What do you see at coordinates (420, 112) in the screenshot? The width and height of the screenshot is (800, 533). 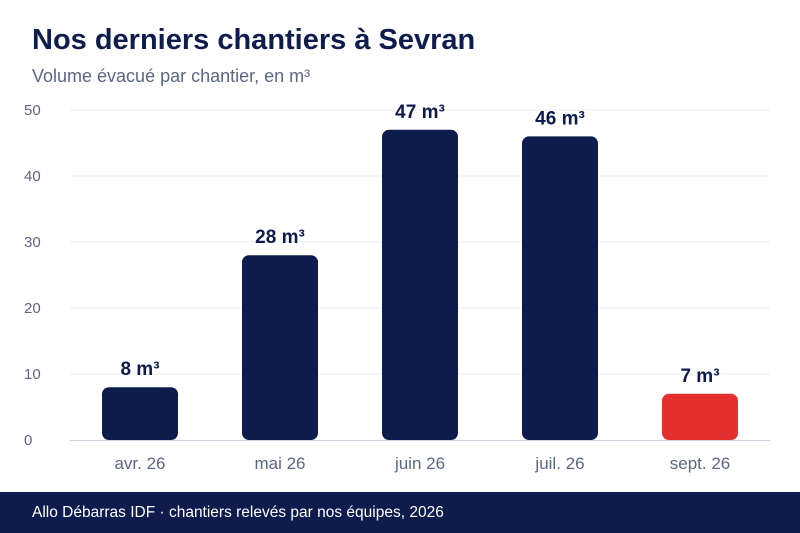 I see `data-label: 47 m³` at bounding box center [420, 112].